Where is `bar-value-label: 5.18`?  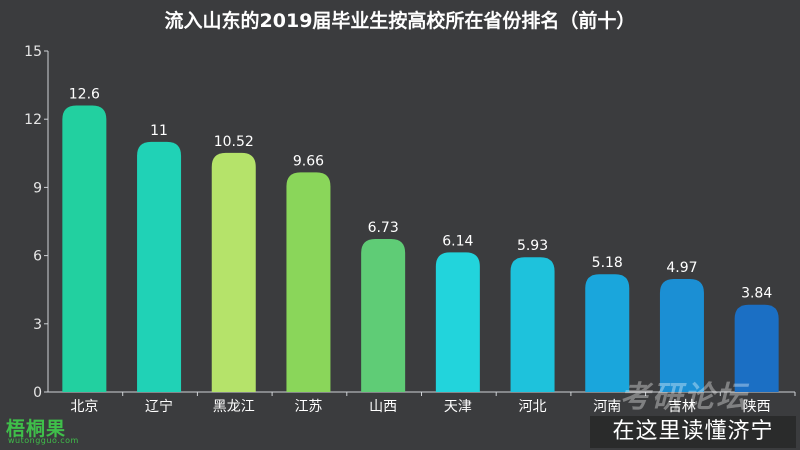 bar-value-label: 5.18 is located at coordinates (607, 263).